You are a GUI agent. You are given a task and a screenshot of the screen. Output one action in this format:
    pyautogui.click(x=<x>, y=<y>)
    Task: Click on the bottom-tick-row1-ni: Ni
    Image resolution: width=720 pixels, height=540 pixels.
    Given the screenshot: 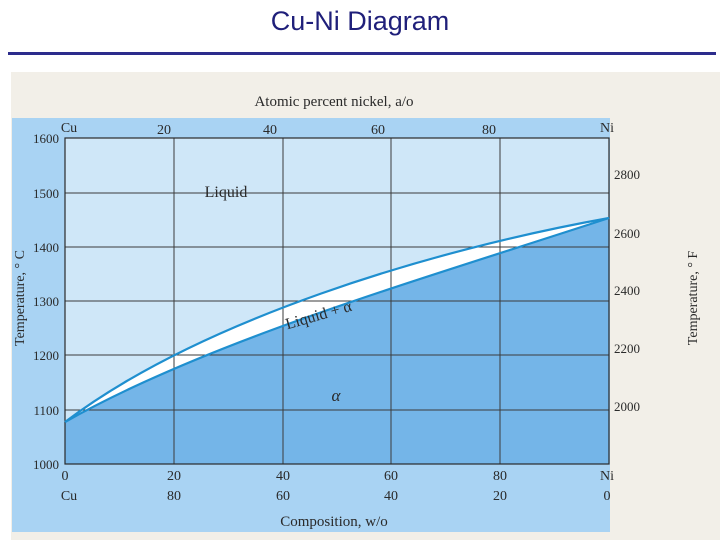 What is the action you would take?
    pyautogui.click(x=607, y=476)
    